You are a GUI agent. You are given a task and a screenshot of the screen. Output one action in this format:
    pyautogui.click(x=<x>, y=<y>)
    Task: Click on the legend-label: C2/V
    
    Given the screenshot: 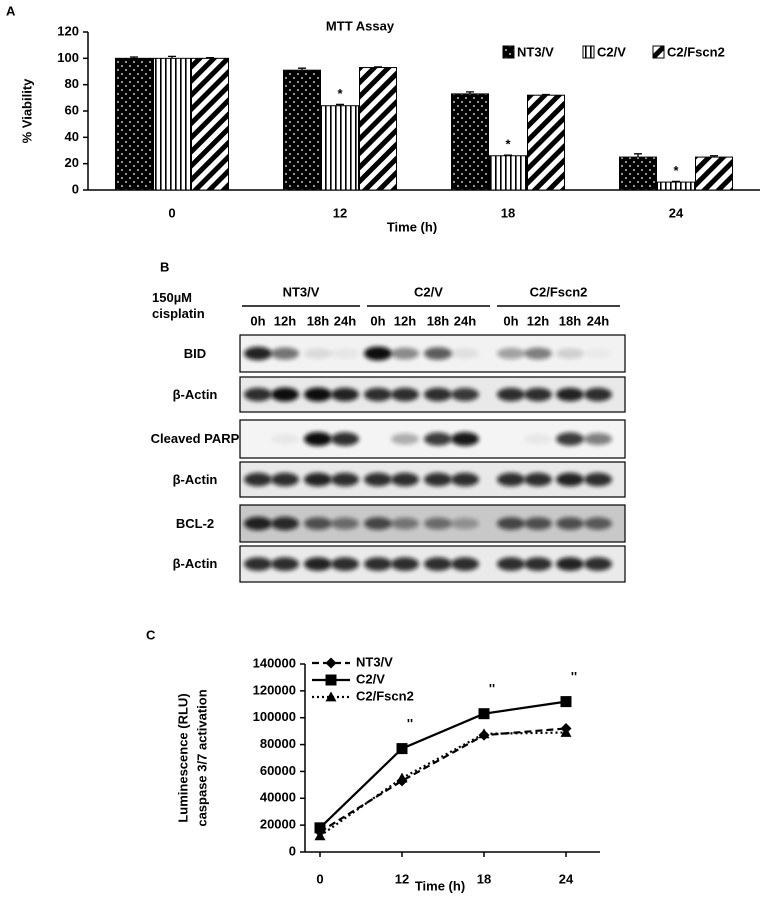 What is the action you would take?
    pyautogui.click(x=370, y=678)
    